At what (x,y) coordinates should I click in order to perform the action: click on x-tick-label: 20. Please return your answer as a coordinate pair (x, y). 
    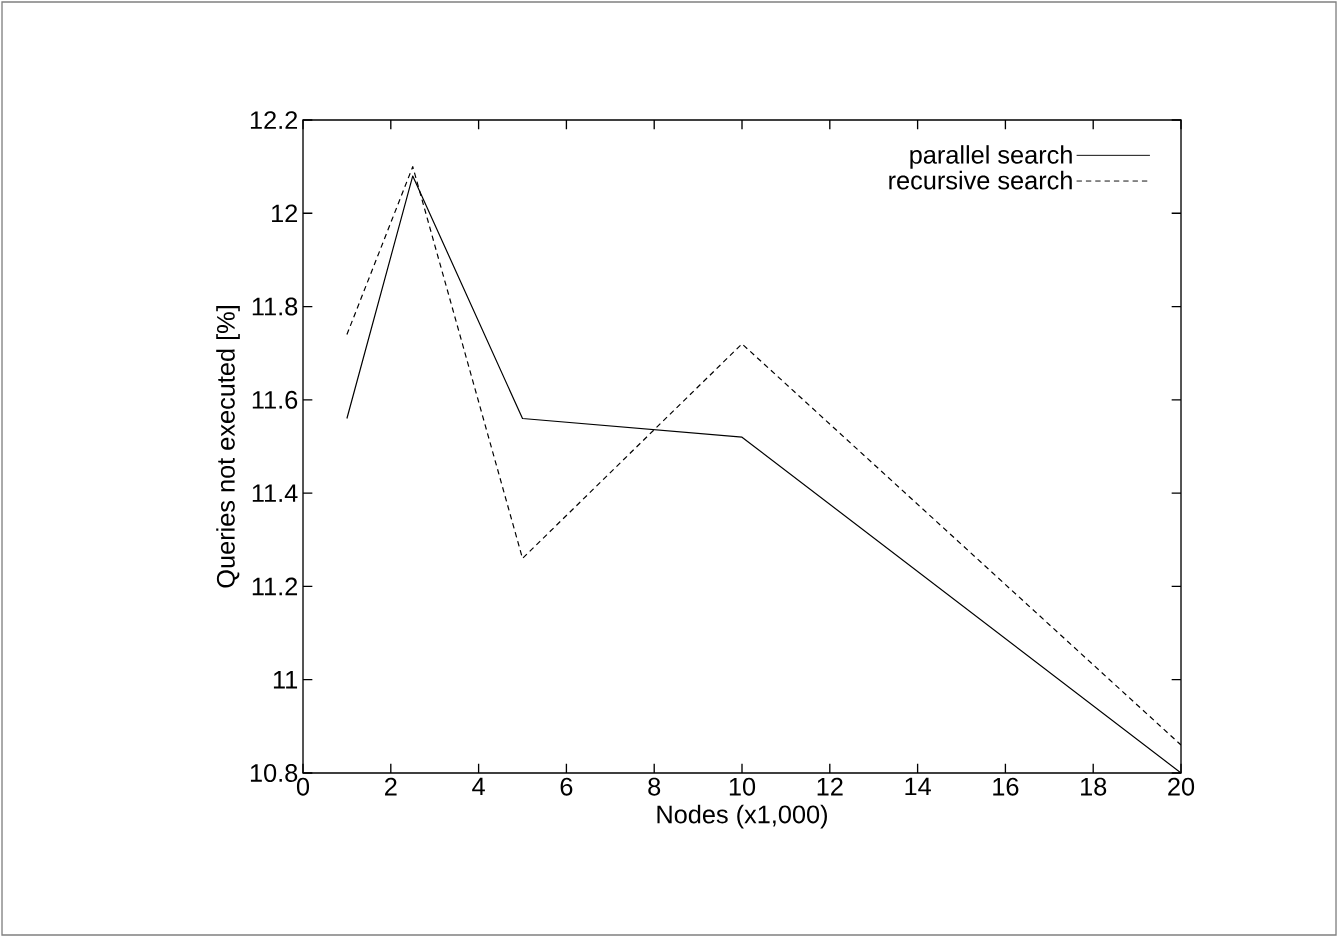
    Looking at the image, I should click on (1181, 786).